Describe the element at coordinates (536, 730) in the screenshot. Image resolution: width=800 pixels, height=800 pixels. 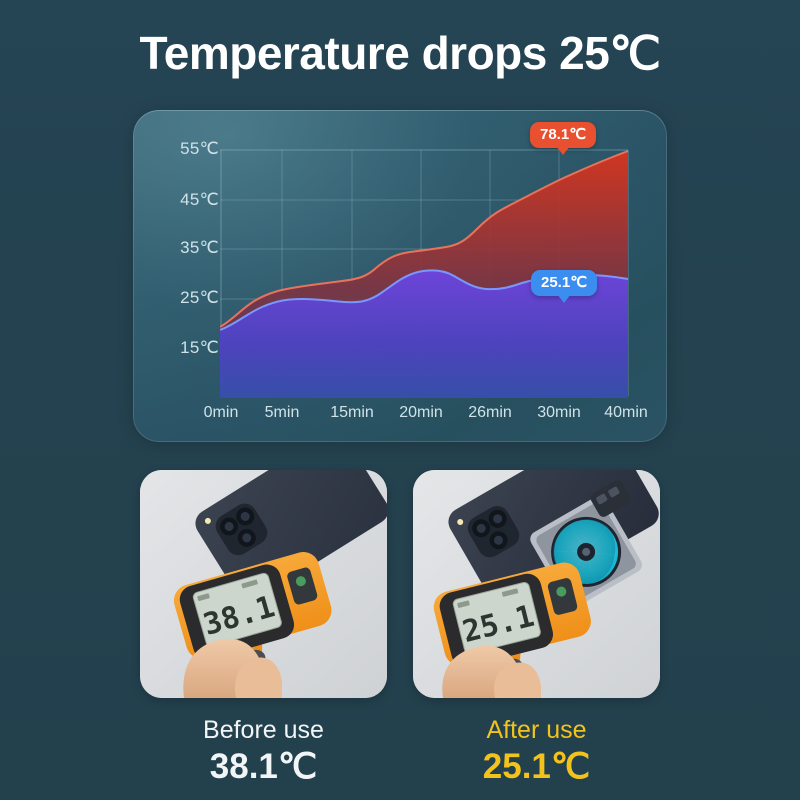
I see `after-use-label: After use` at that location.